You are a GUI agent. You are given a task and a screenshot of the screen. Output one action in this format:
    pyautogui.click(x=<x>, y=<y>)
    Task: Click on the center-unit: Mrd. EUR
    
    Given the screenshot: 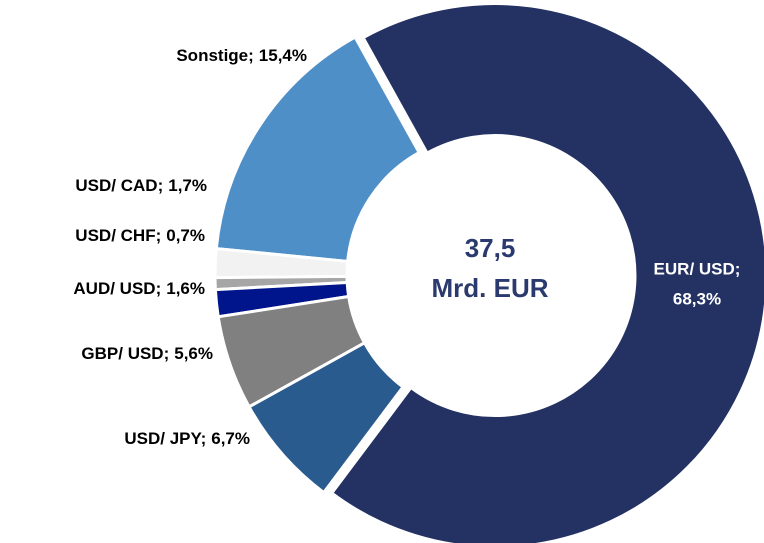 What is the action you would take?
    pyautogui.click(x=490, y=288)
    